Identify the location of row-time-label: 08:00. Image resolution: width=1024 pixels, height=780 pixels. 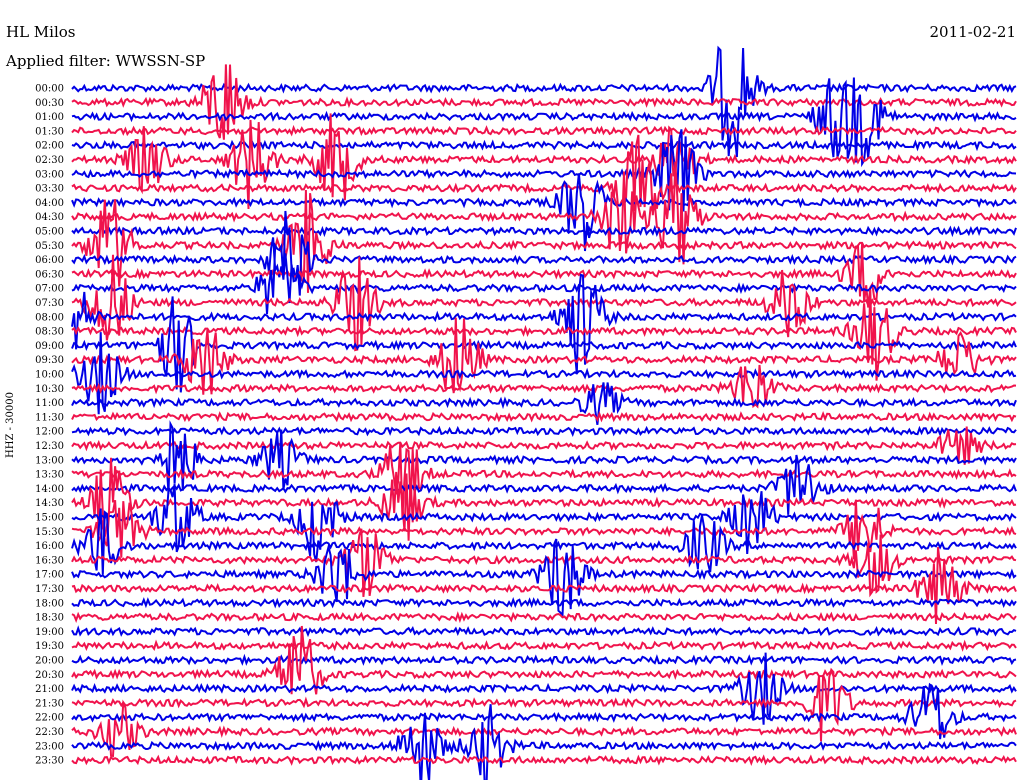
(49, 317).